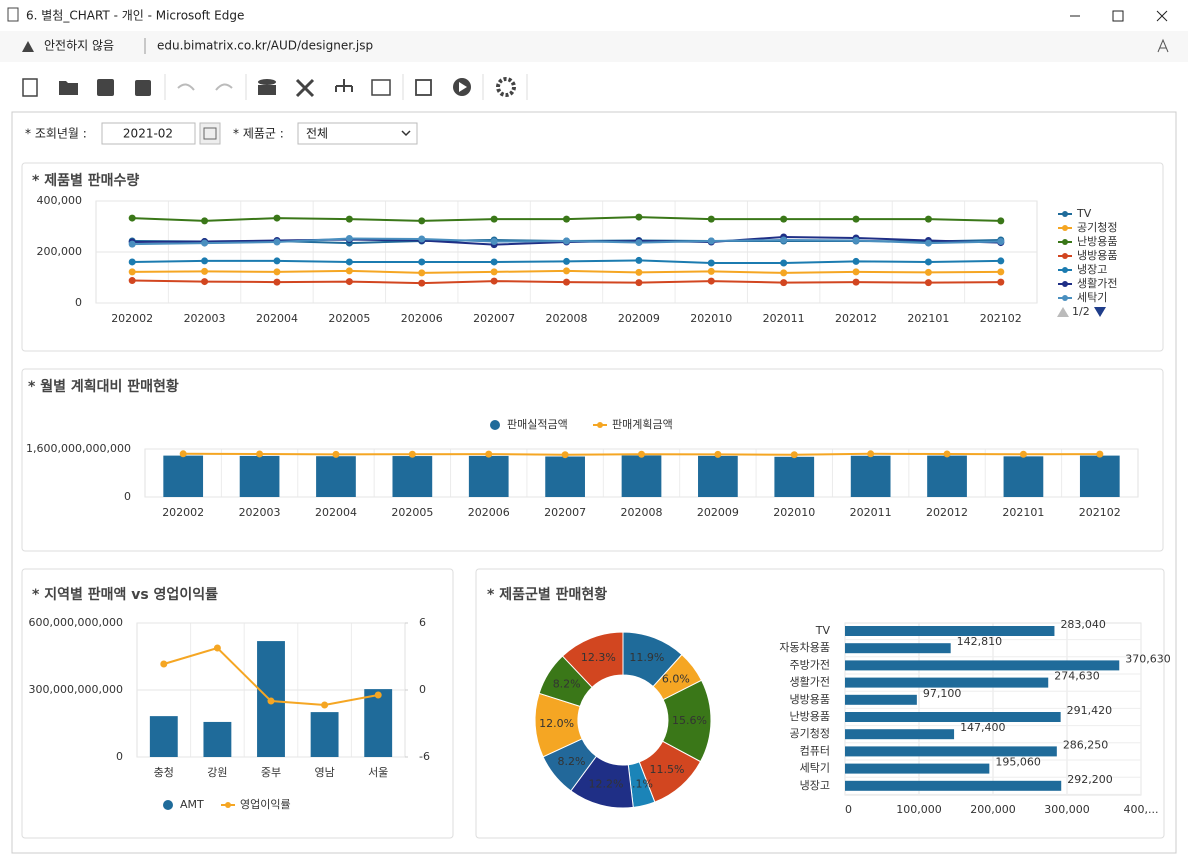 This screenshot has width=1188, height=854. What do you see at coordinates (305, 88) in the screenshot?
I see `tools-icon` at bounding box center [305, 88].